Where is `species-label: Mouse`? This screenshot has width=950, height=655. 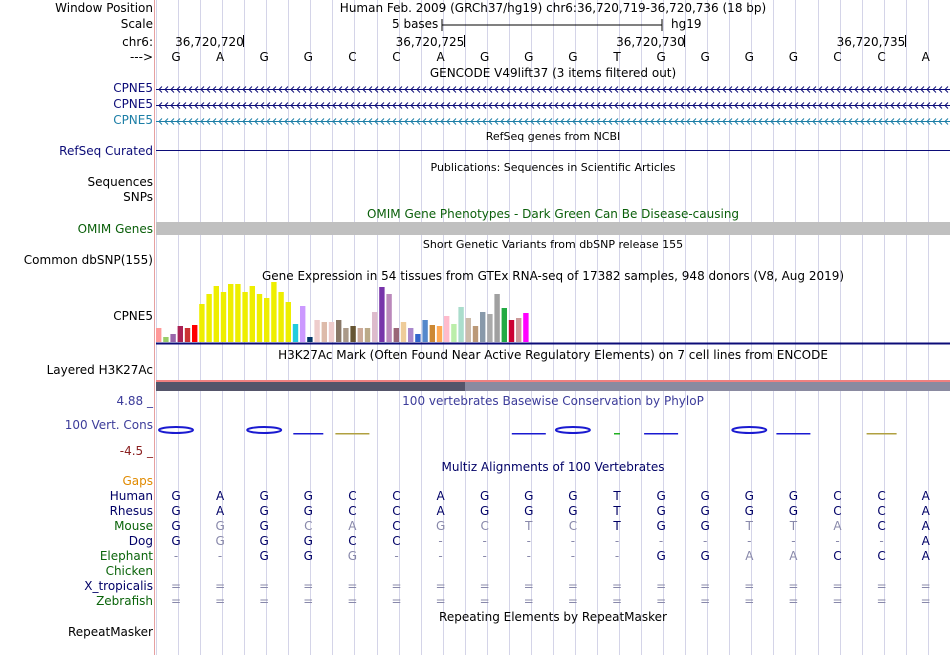
species-label: Mouse is located at coordinates (133, 526).